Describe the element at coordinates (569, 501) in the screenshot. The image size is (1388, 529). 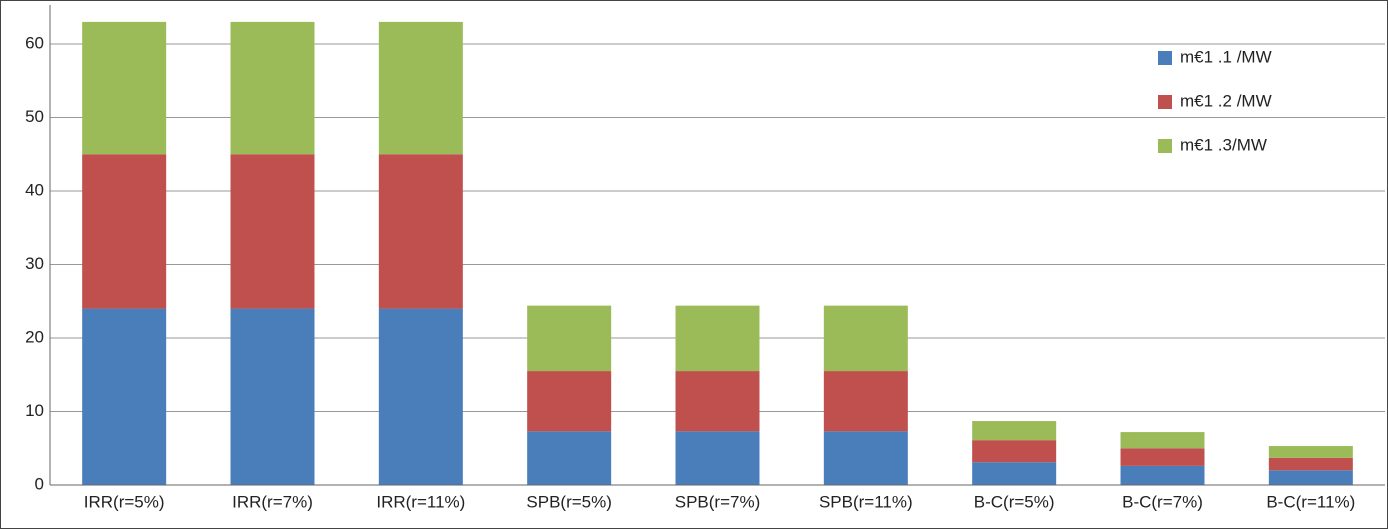
I see `x-tick-label: SPB(r=5%)` at that location.